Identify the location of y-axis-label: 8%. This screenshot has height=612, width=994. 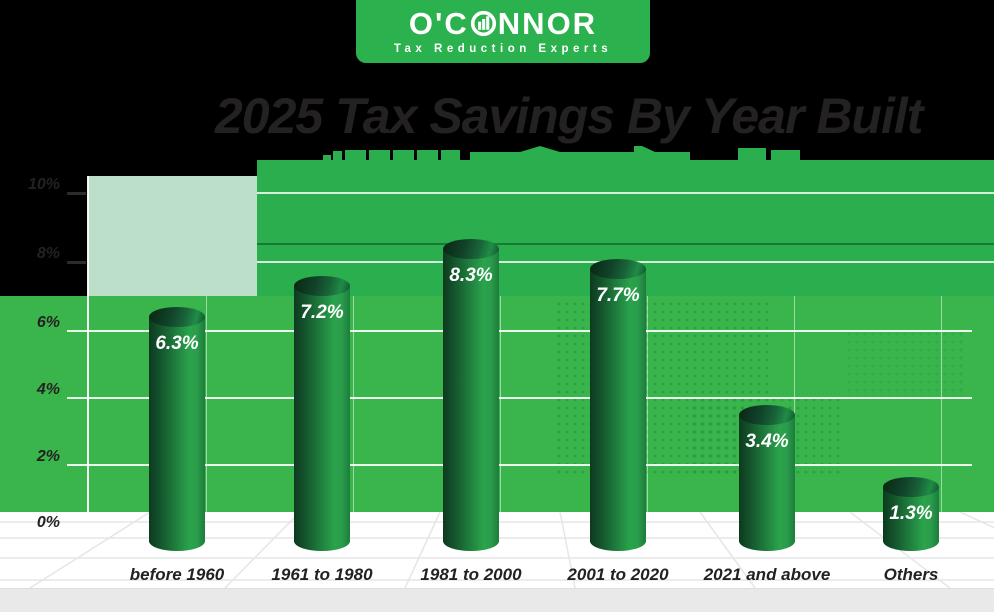
(48, 253).